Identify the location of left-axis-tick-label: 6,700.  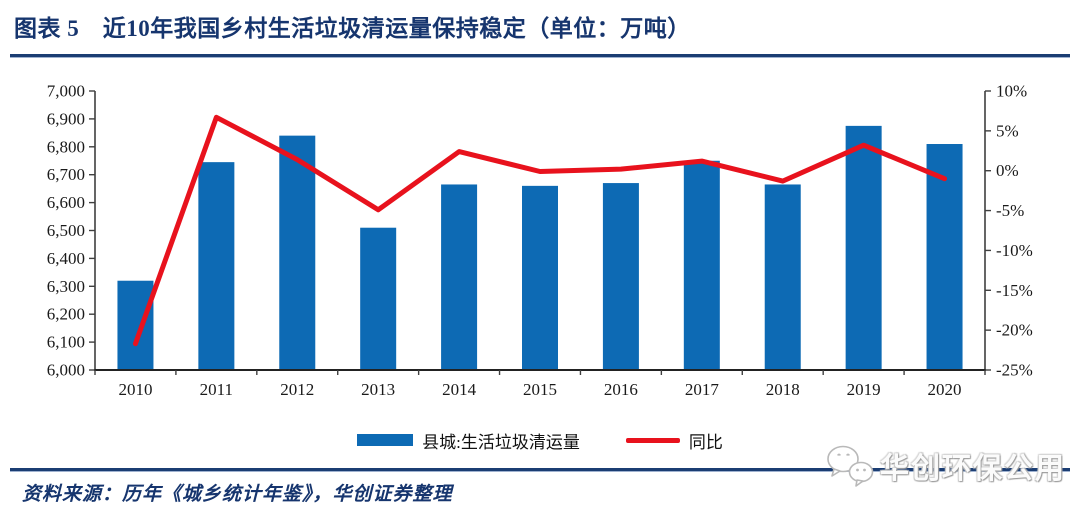
(66, 174).